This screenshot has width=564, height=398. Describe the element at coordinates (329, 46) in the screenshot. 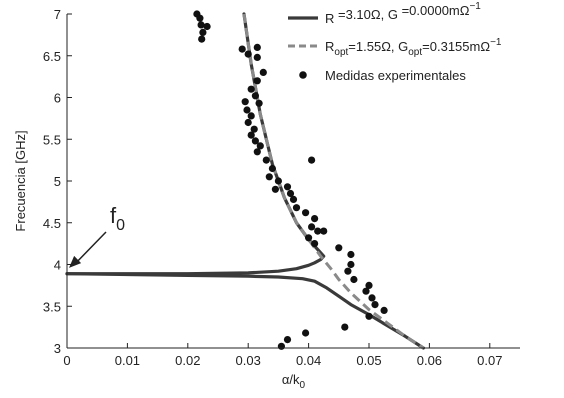

I see `legend-ropt-a: R` at that location.